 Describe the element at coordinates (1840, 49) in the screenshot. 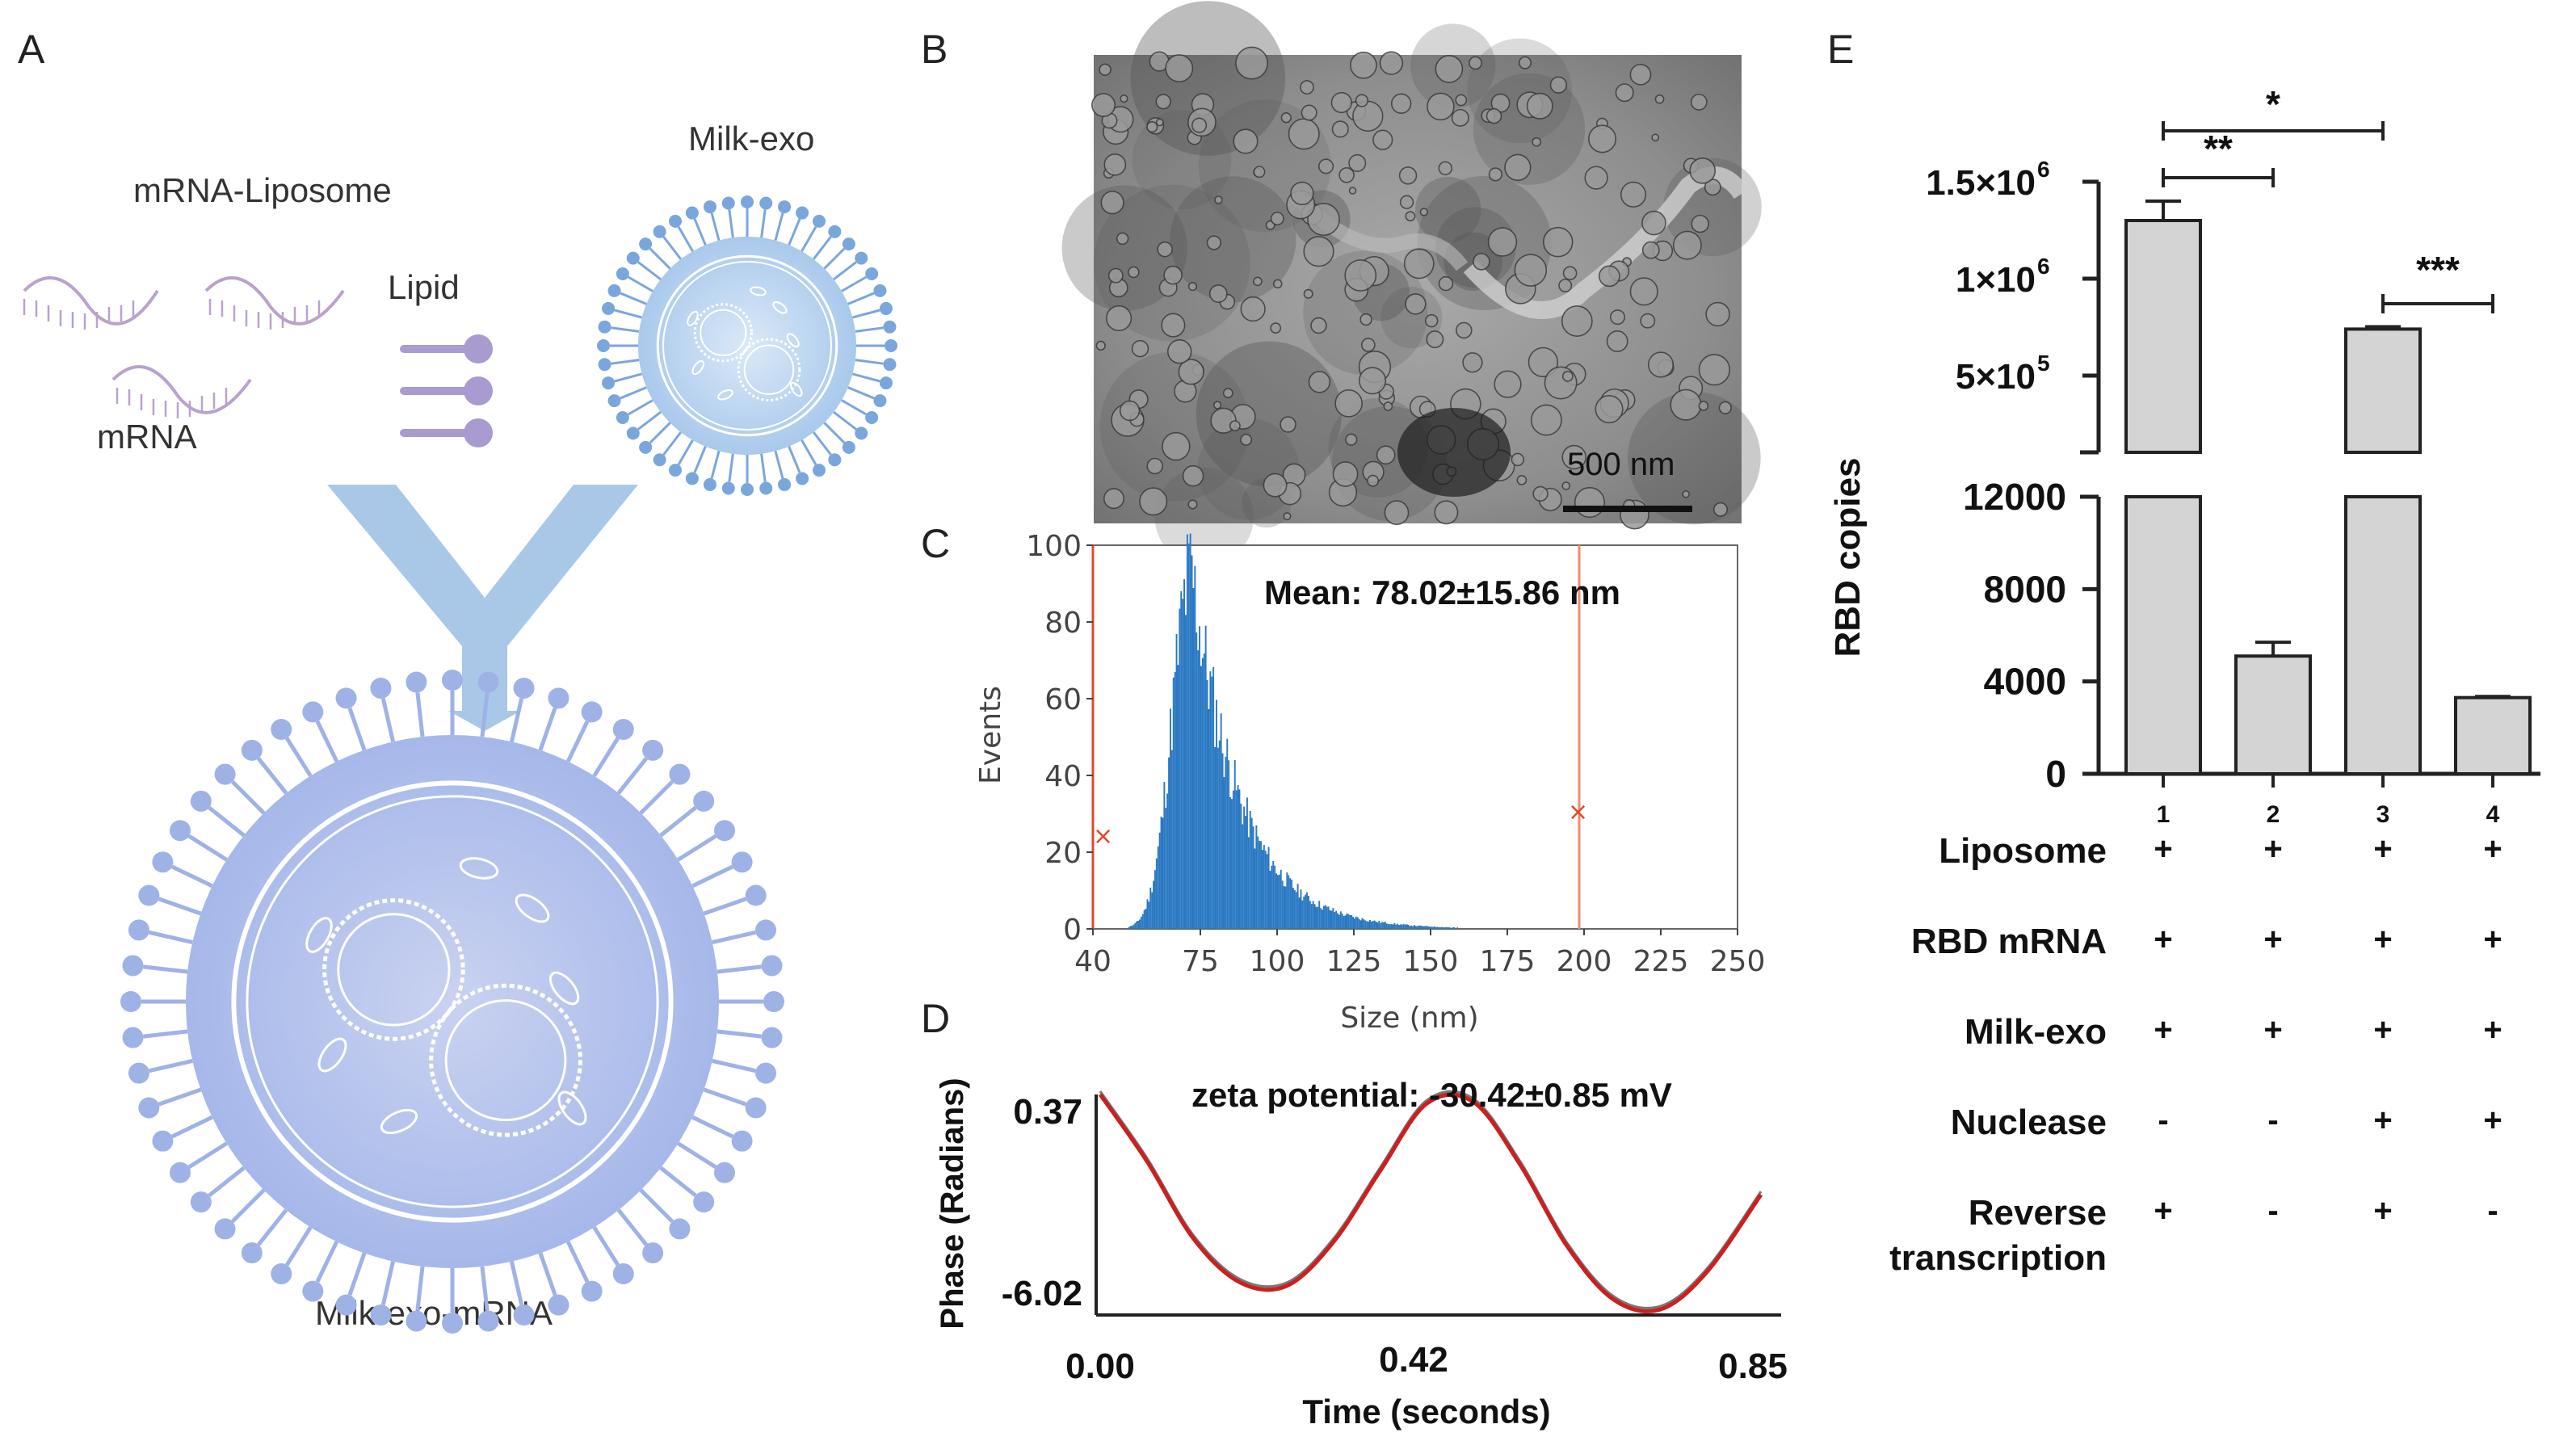

I see `panel-e-label: E` at that location.